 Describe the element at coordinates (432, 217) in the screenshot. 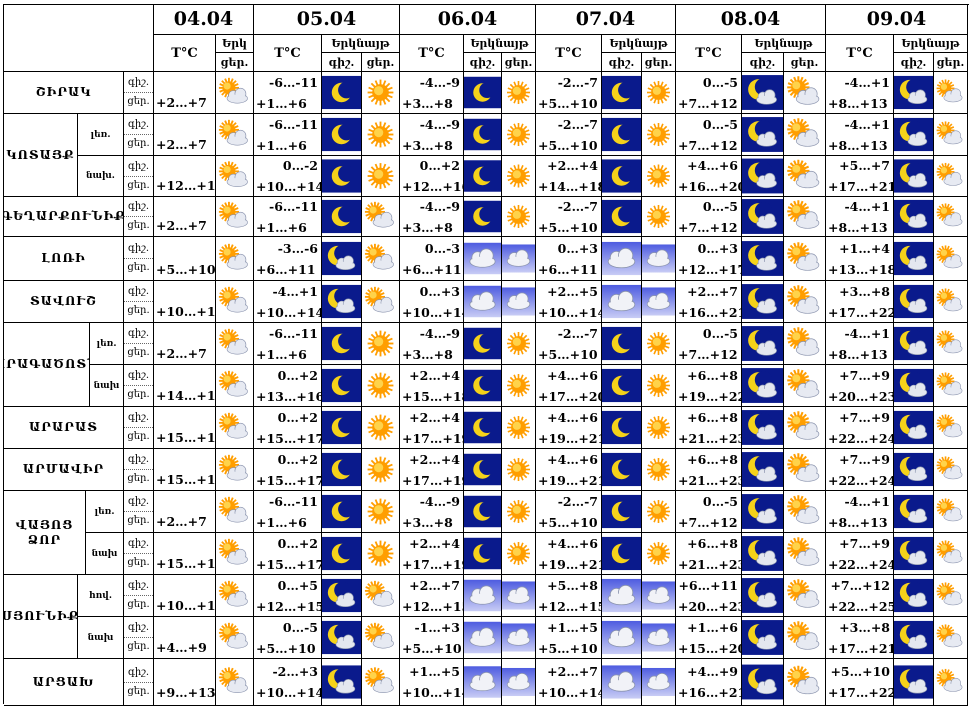

I see `temperature-range: -4…-9 +3…+8` at that location.